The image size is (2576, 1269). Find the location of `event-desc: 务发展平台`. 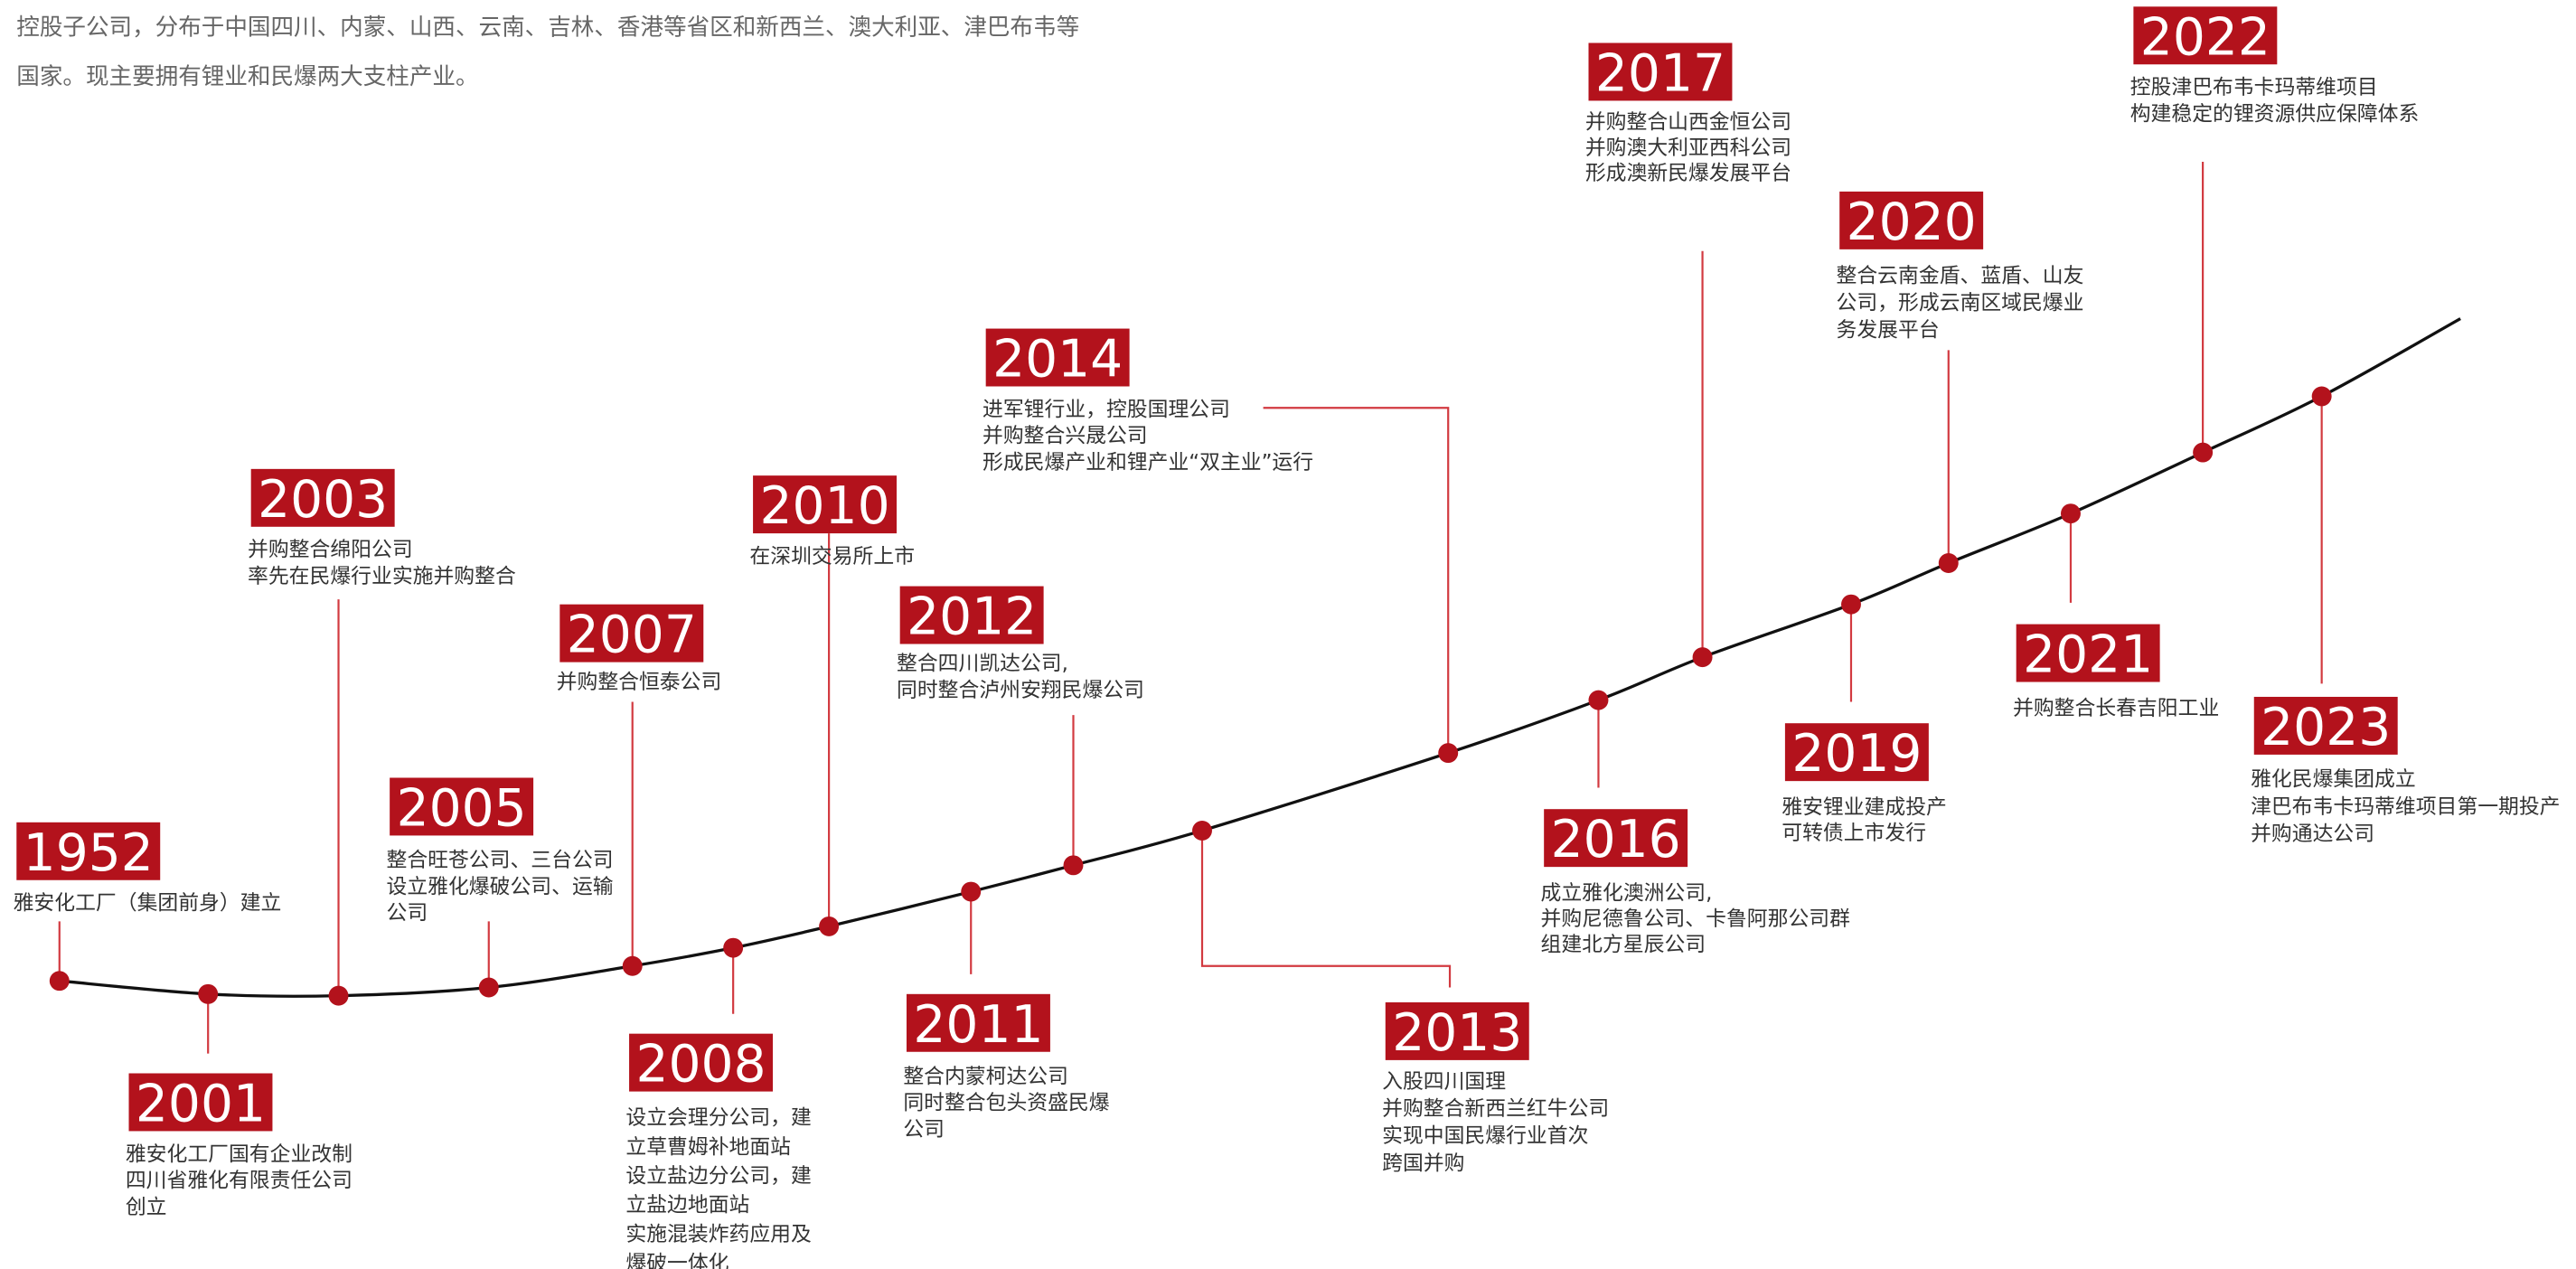

event-desc: 务发展平台 is located at coordinates (1889, 331).